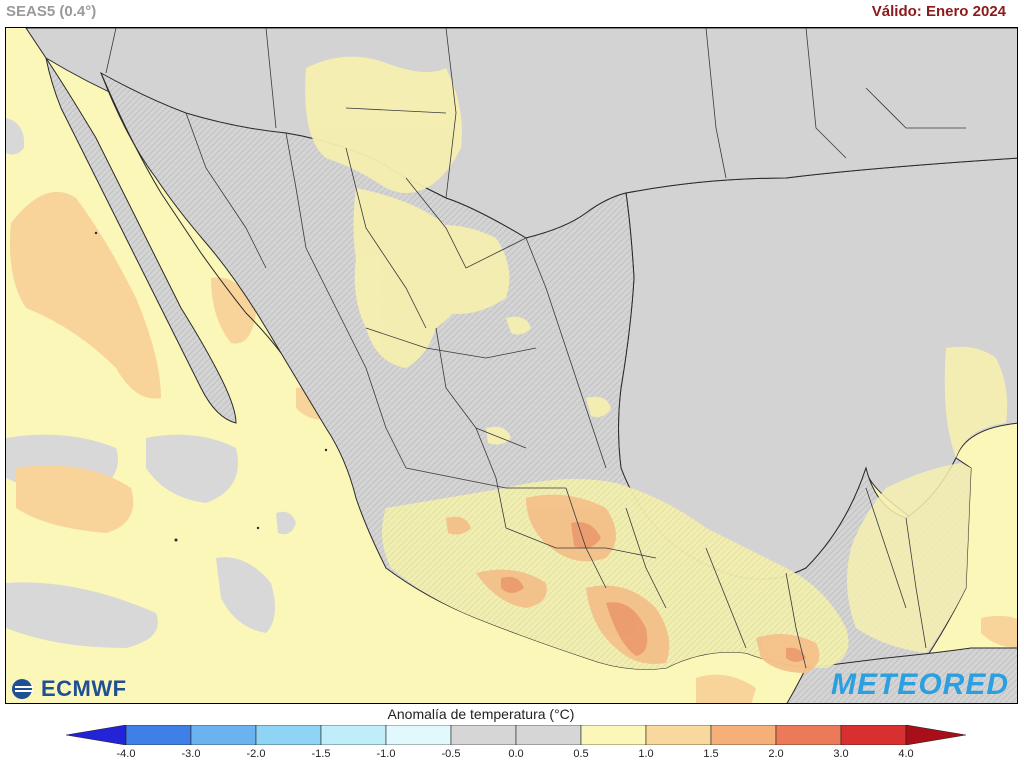 The width and height of the screenshot is (1024, 767). Describe the element at coordinates (653, 592) in the screenshot. I see `land-hotter-spots` at that location.